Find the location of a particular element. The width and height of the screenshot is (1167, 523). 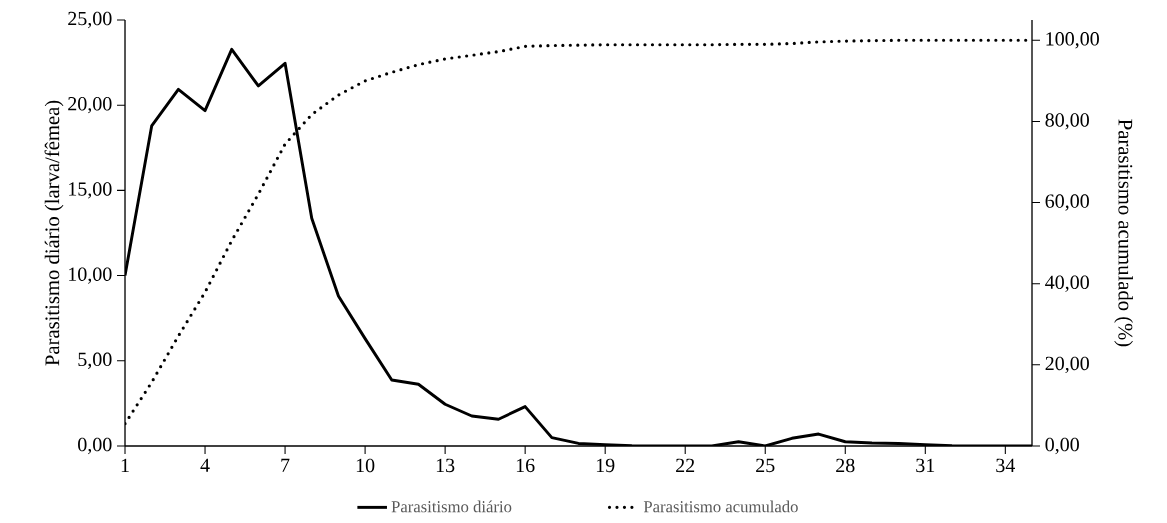

y-tick-label: 10,00 is located at coordinates (90, 275).